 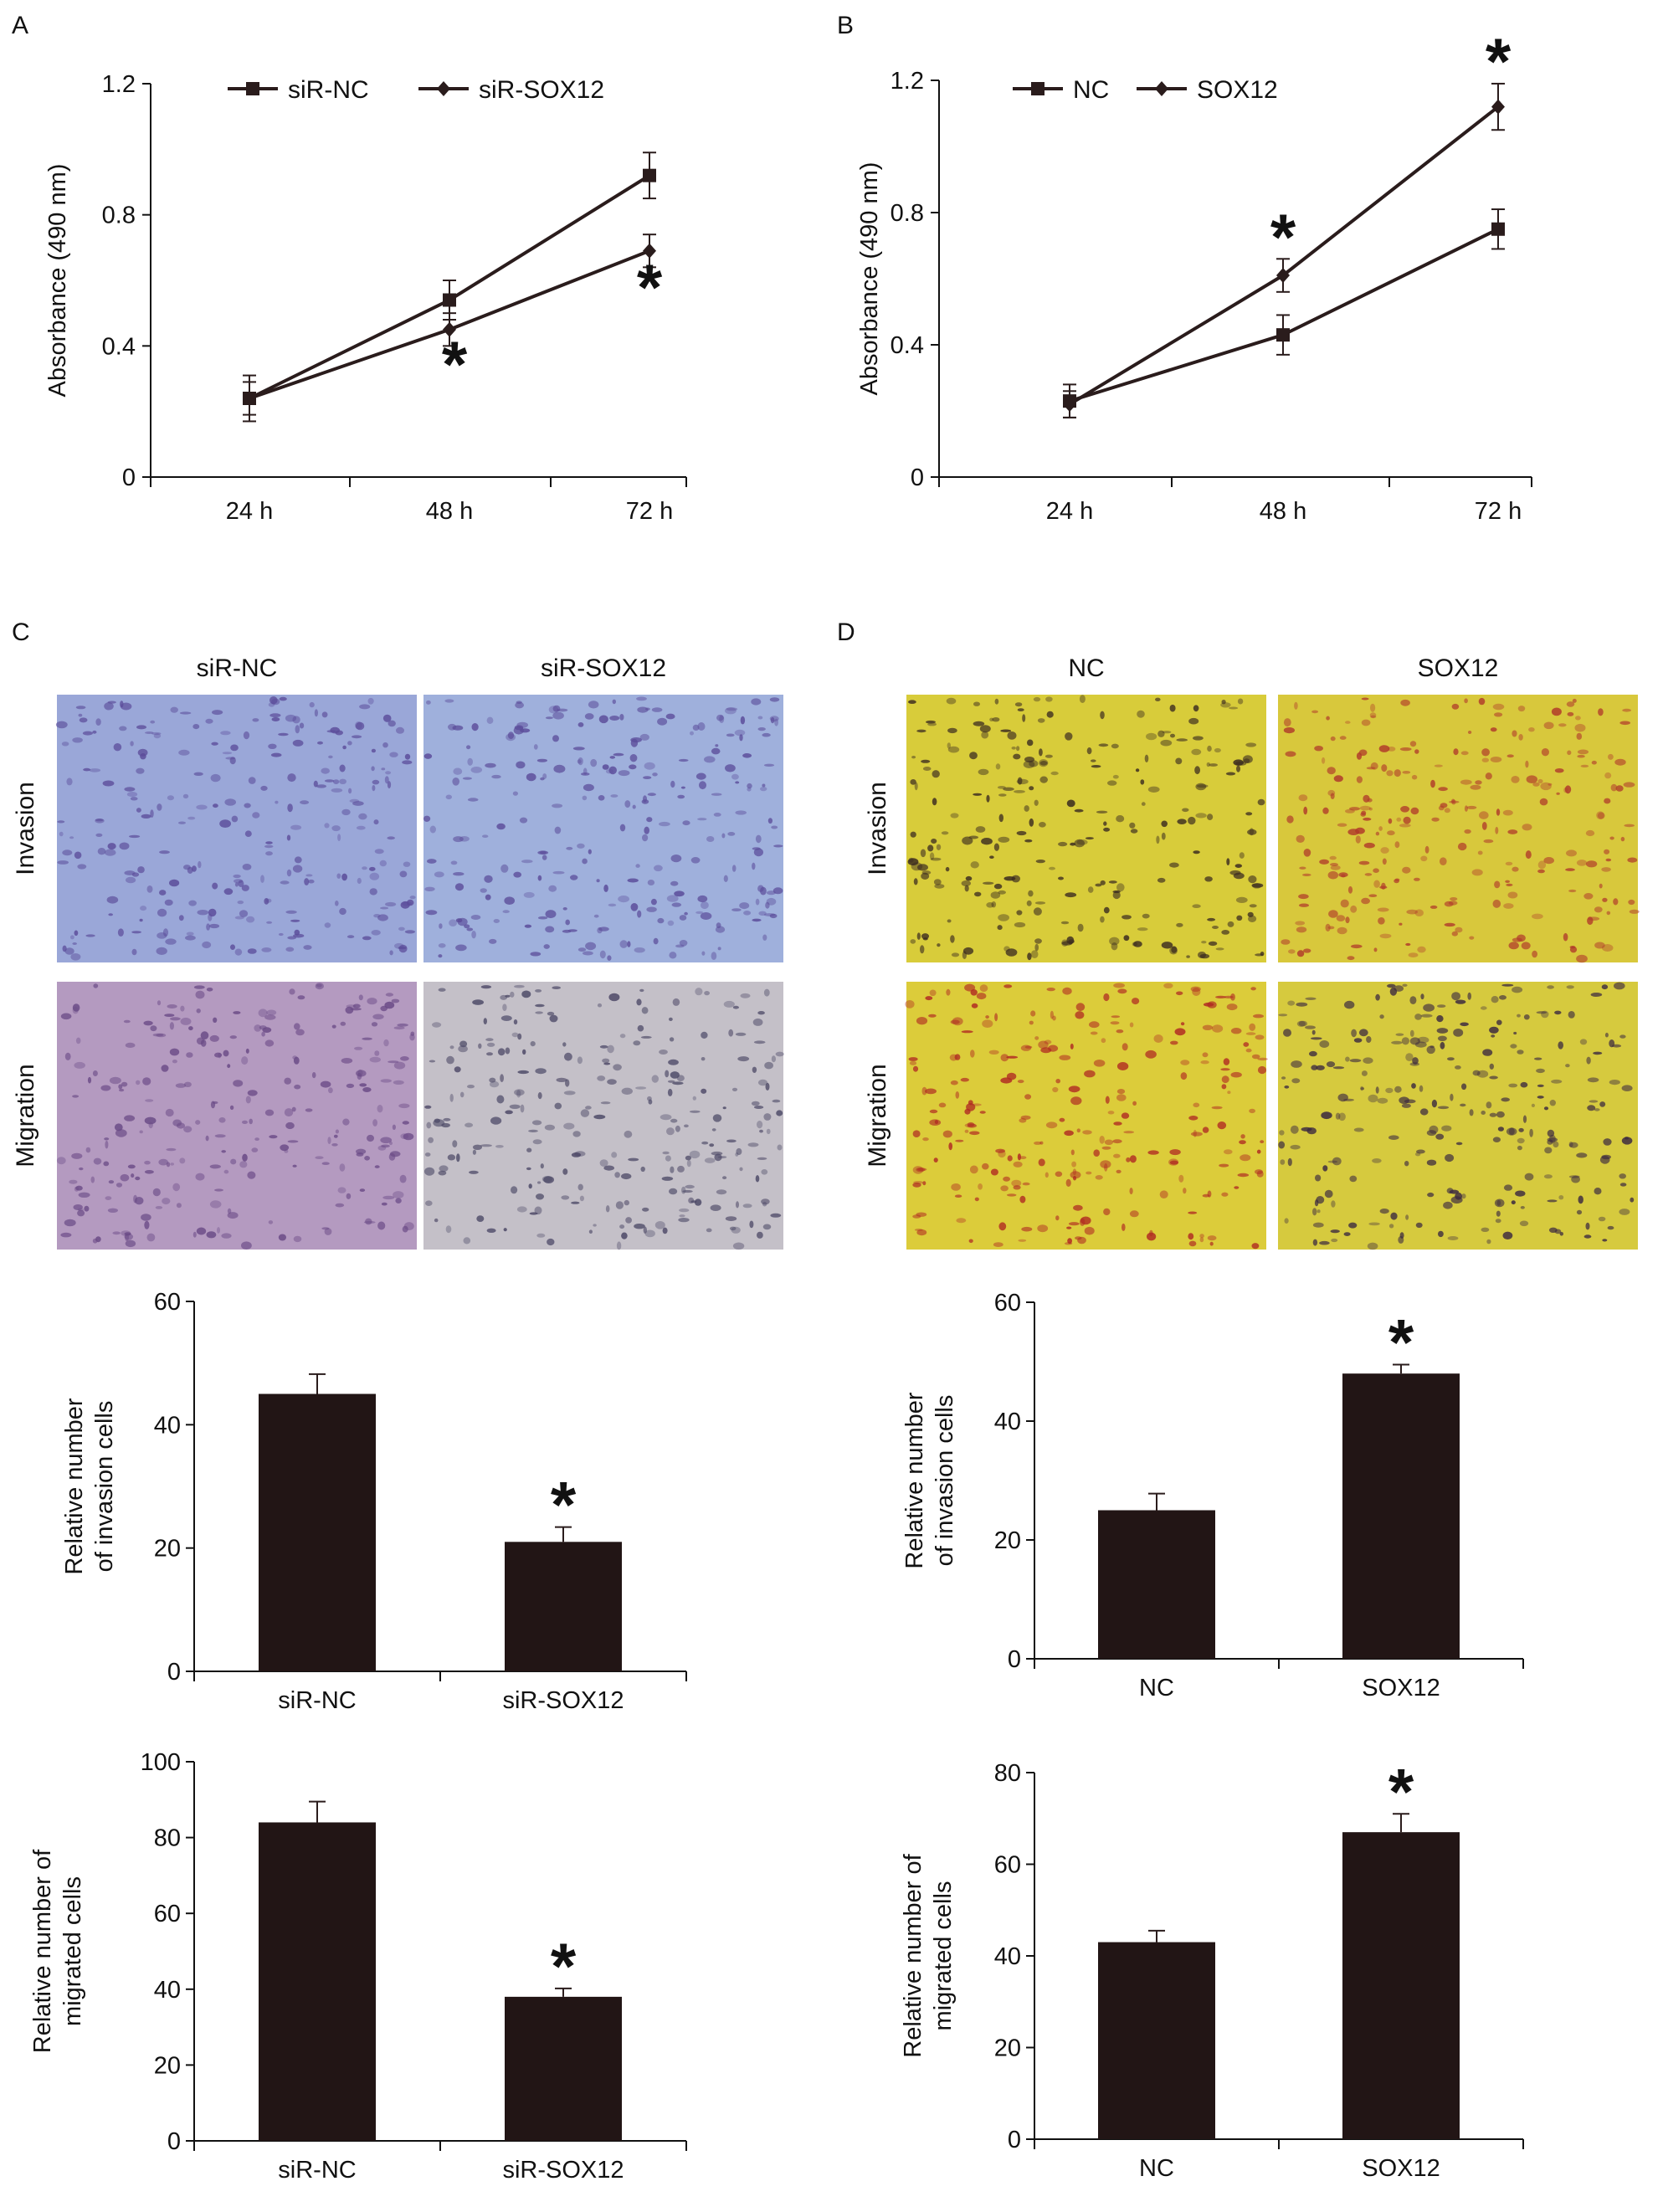 What do you see at coordinates (1458, 828) in the screenshot?
I see `micrograph-background` at bounding box center [1458, 828].